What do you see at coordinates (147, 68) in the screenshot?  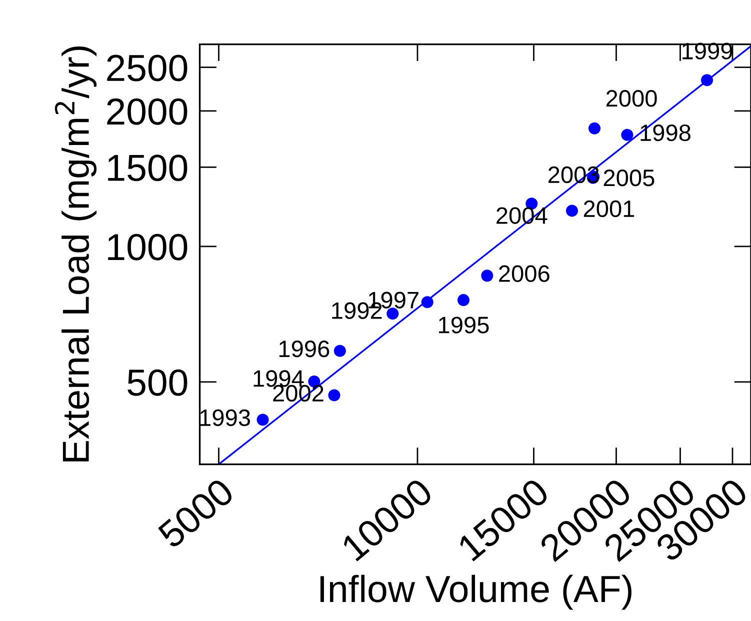 I see `y-tick-label: 2500` at bounding box center [147, 68].